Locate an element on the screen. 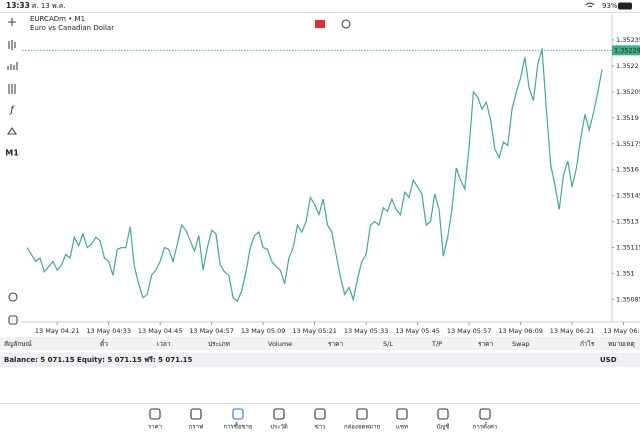  table-column-header: T/P is located at coordinates (436, 344).